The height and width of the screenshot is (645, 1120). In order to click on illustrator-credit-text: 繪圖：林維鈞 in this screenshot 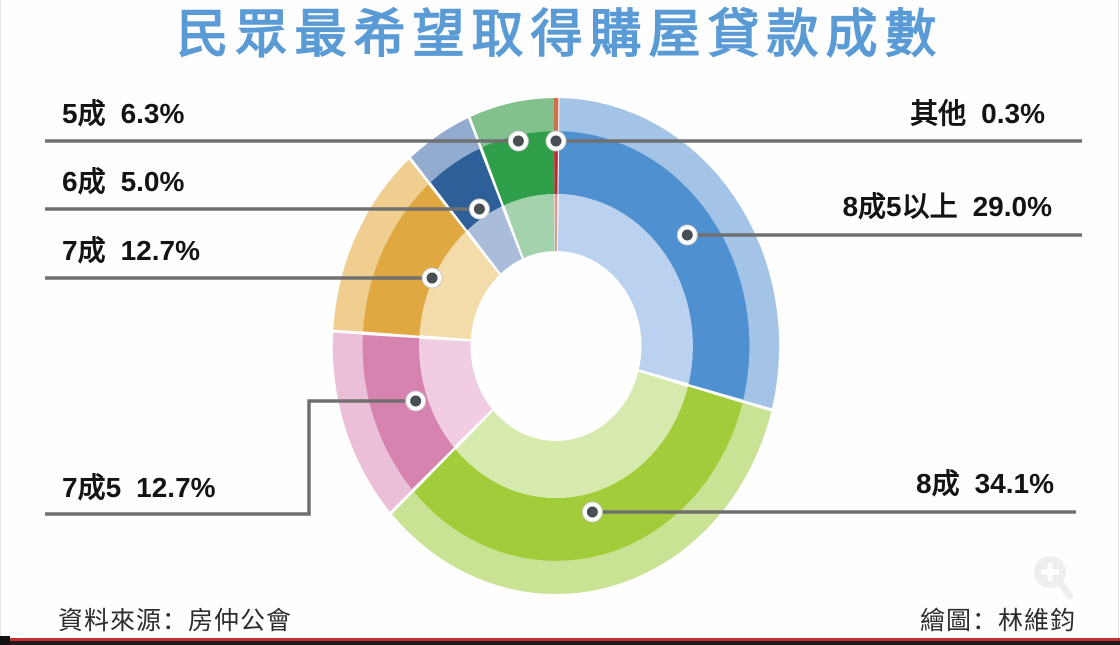, I will do `click(997, 621)`.